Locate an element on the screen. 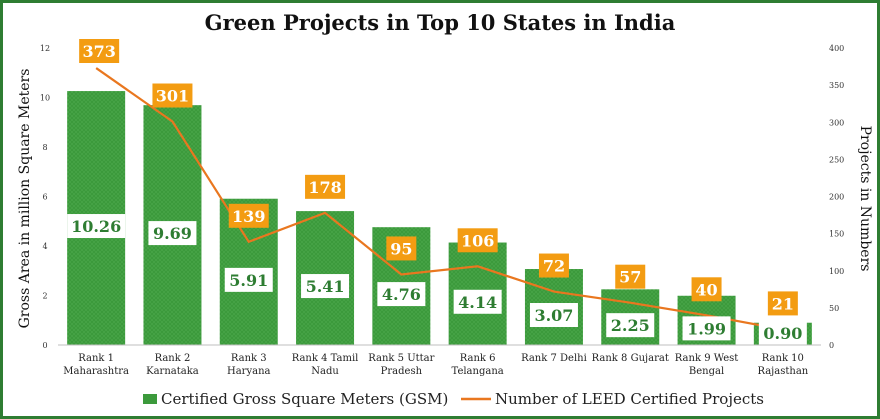 This screenshot has width=880, height=419. legend-swatch-gsm is located at coordinates (150, 399).